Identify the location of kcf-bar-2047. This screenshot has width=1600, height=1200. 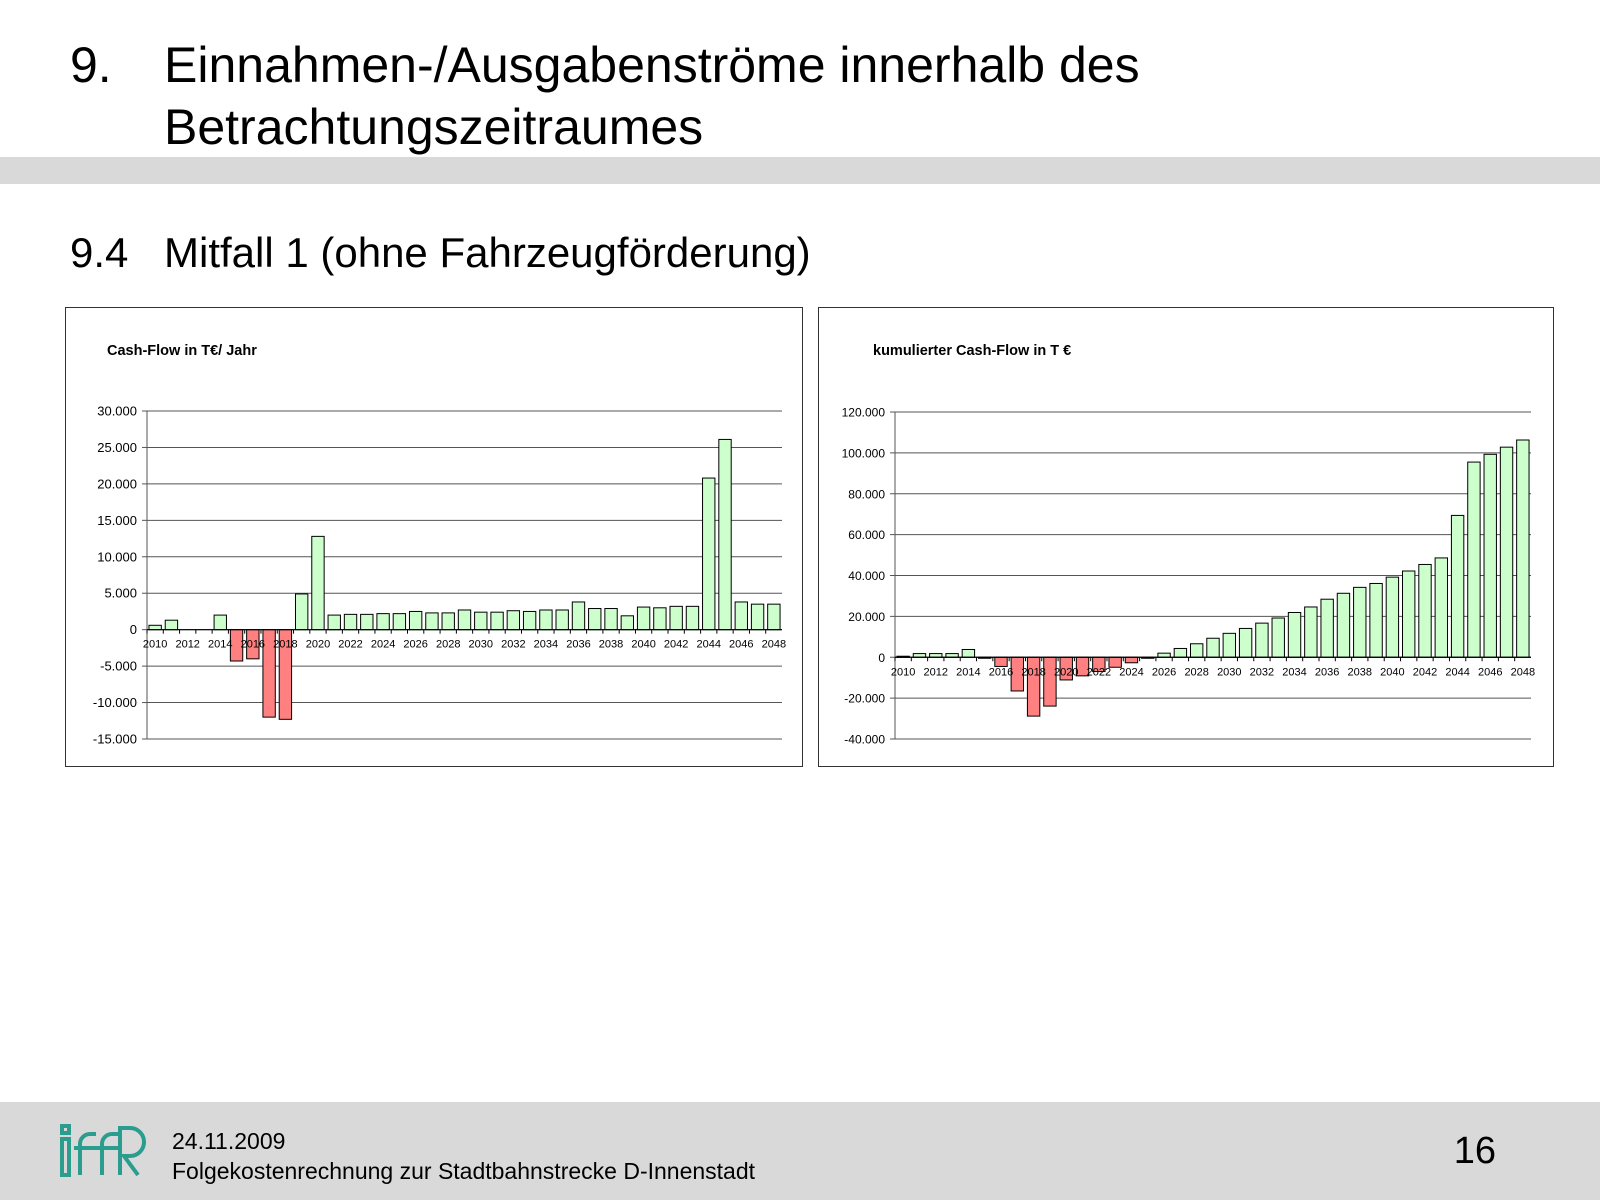
(1506, 552).